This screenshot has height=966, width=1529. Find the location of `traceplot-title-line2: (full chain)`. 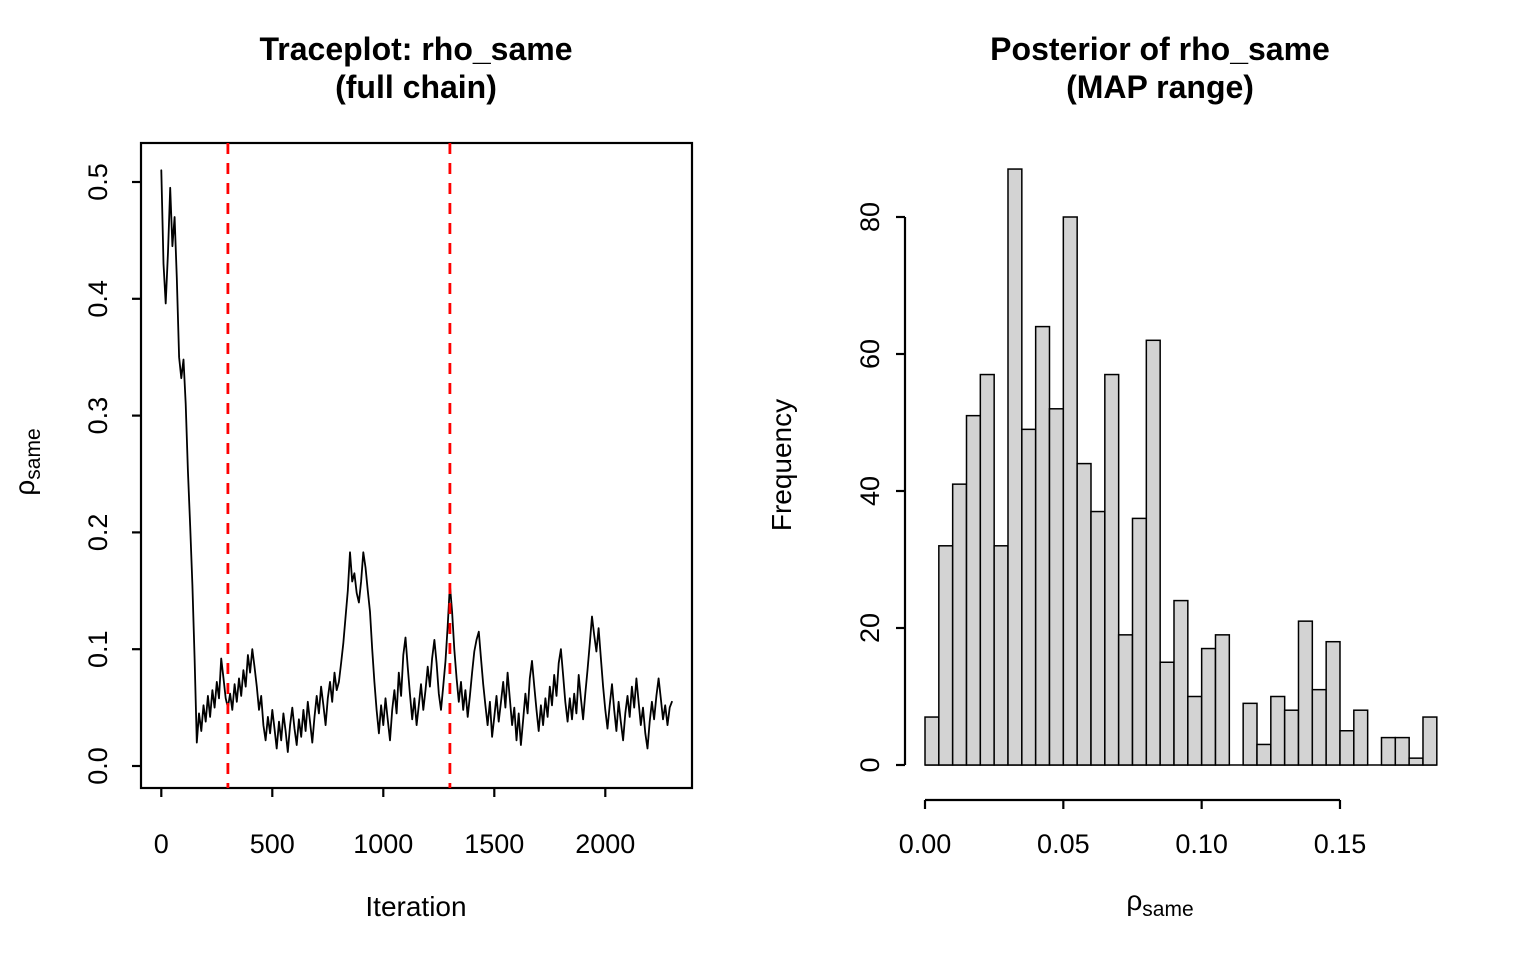

traceplot-title-line2: (full chain) is located at coordinates (416, 87).